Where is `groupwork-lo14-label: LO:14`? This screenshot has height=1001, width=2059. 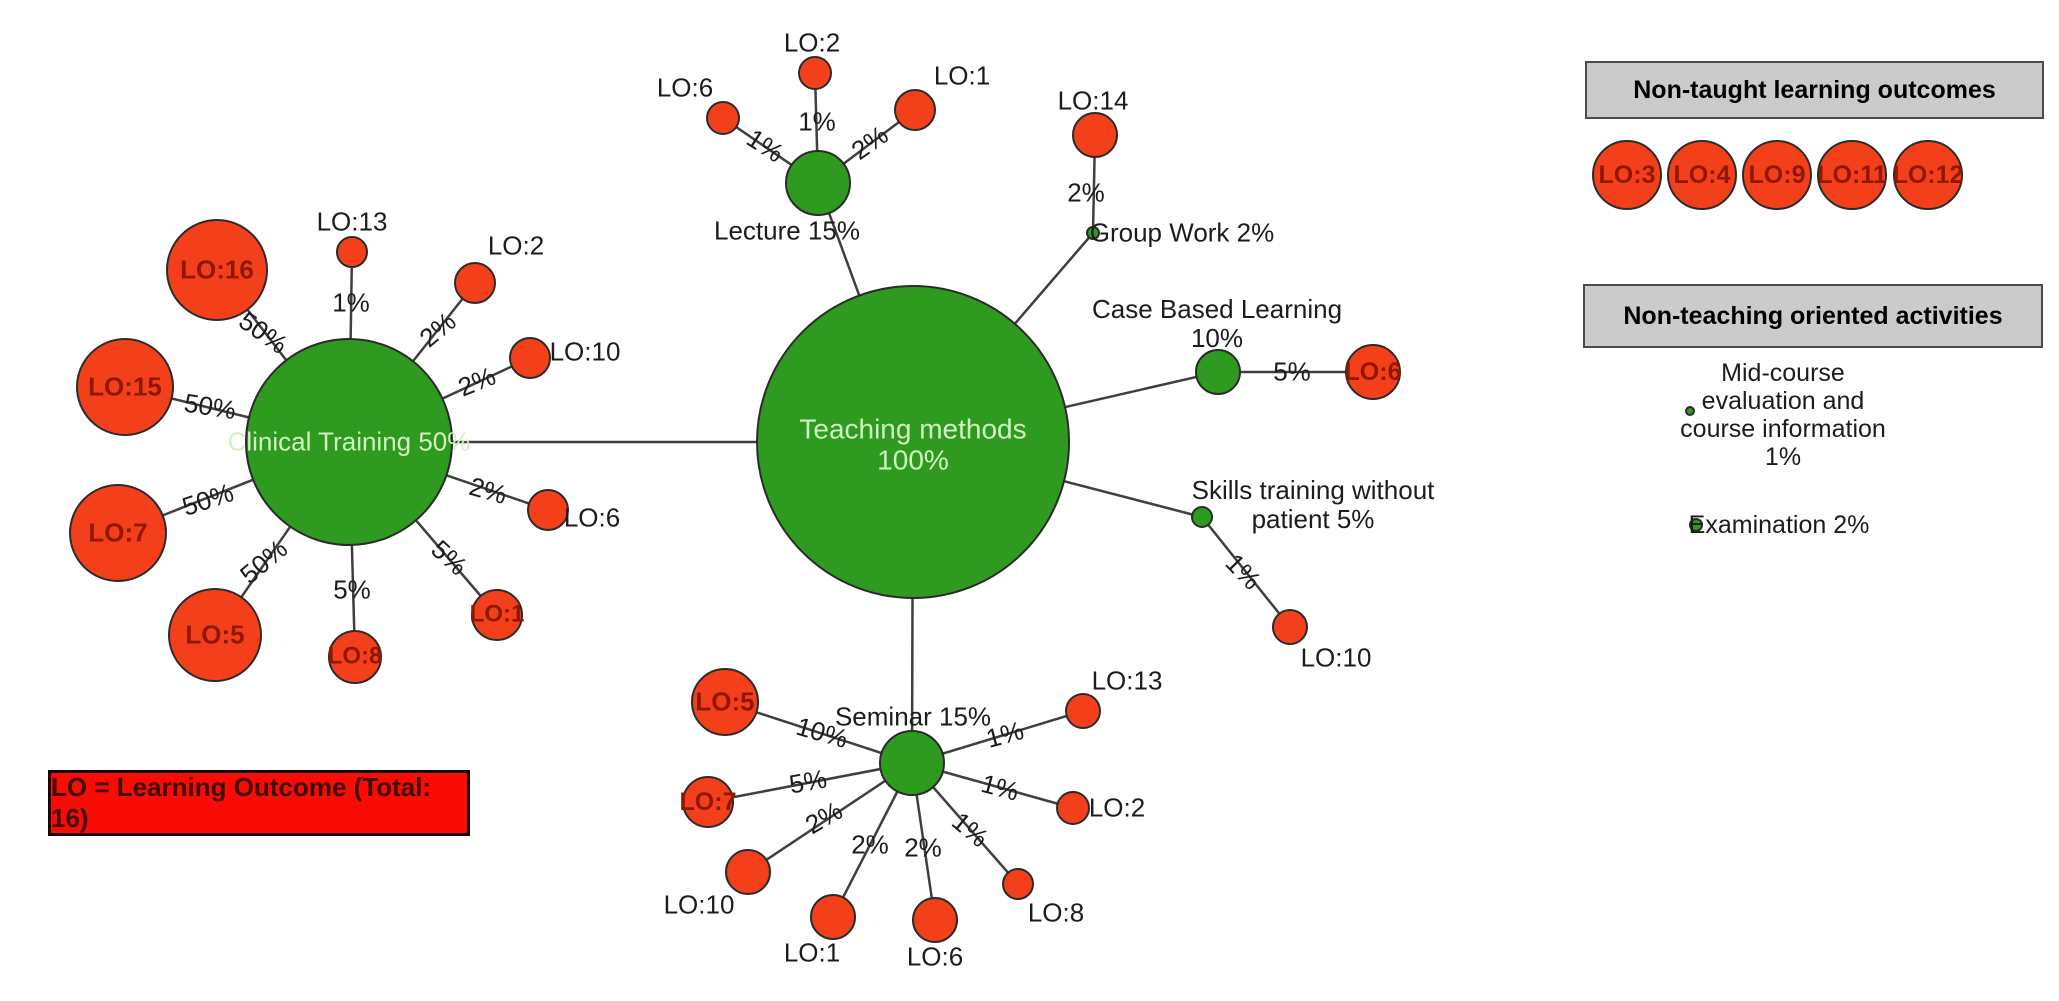 groupwork-lo14-label: LO:14 is located at coordinates (1093, 100).